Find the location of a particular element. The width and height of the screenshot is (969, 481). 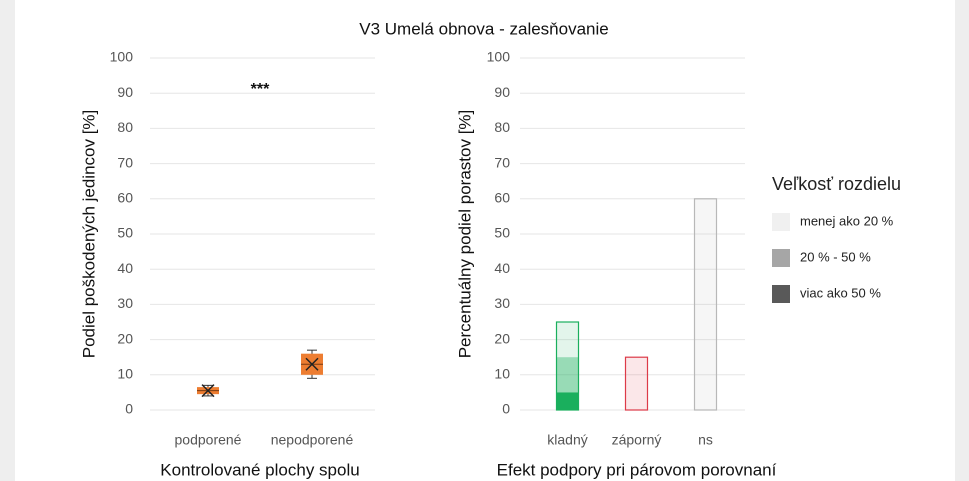

annotation: *** is located at coordinates (260, 89).